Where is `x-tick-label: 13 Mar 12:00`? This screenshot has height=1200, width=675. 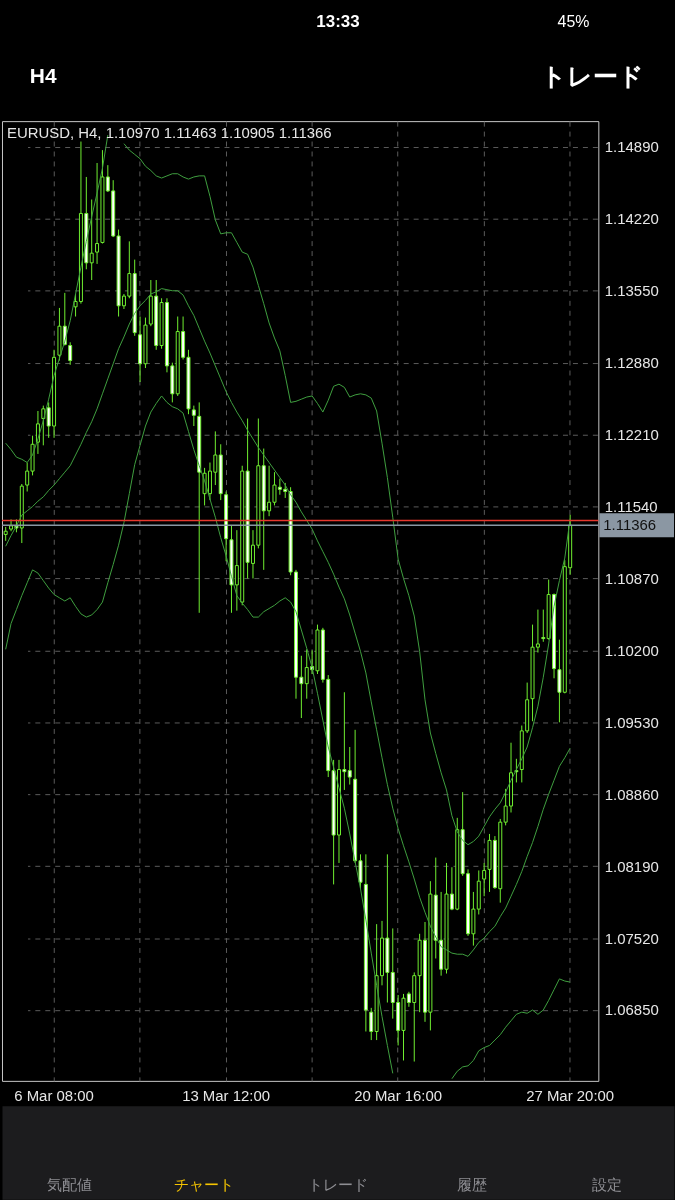 x-tick-label: 13 Mar 12:00 is located at coordinates (226, 1096).